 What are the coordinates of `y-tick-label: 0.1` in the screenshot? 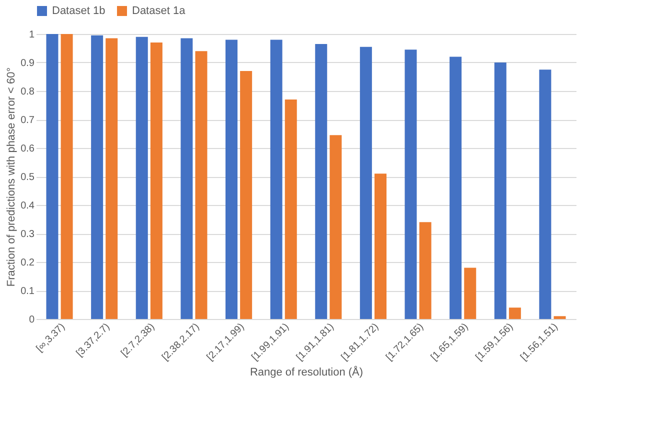 It's located at (27, 291).